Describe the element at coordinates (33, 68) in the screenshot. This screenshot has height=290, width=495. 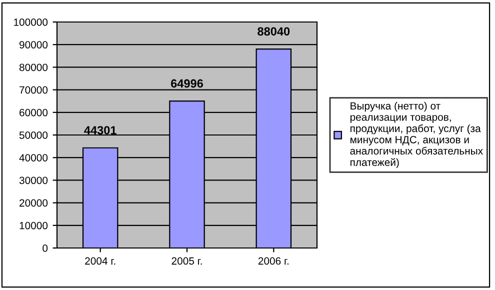
I see `y-tick-label: 80000` at that location.